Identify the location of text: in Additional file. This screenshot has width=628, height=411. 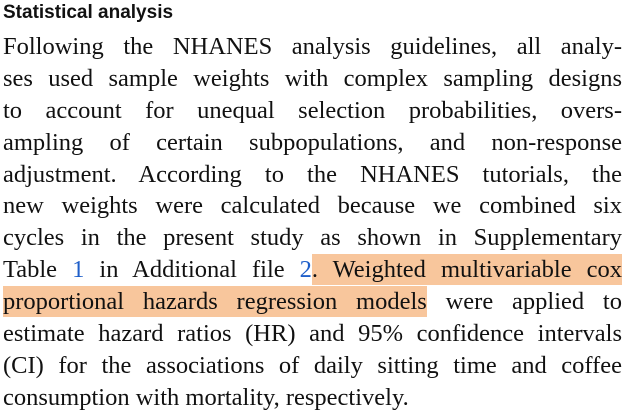
(192, 270).